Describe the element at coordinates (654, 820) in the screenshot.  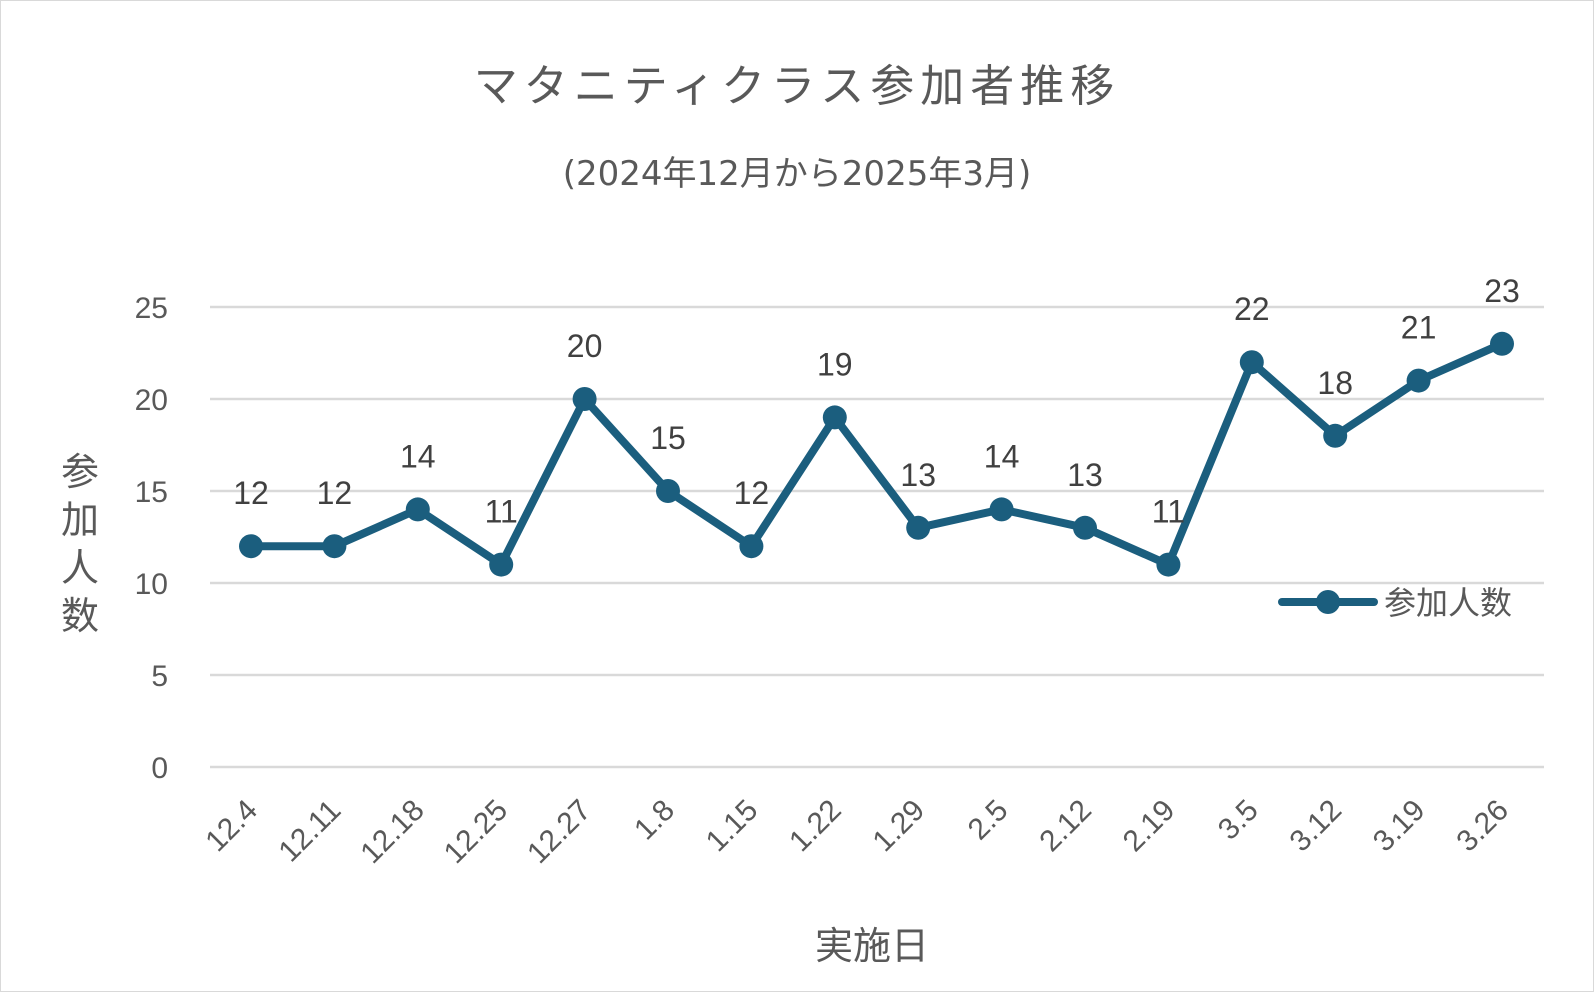
I see `x-tick-label: 1.8` at that location.